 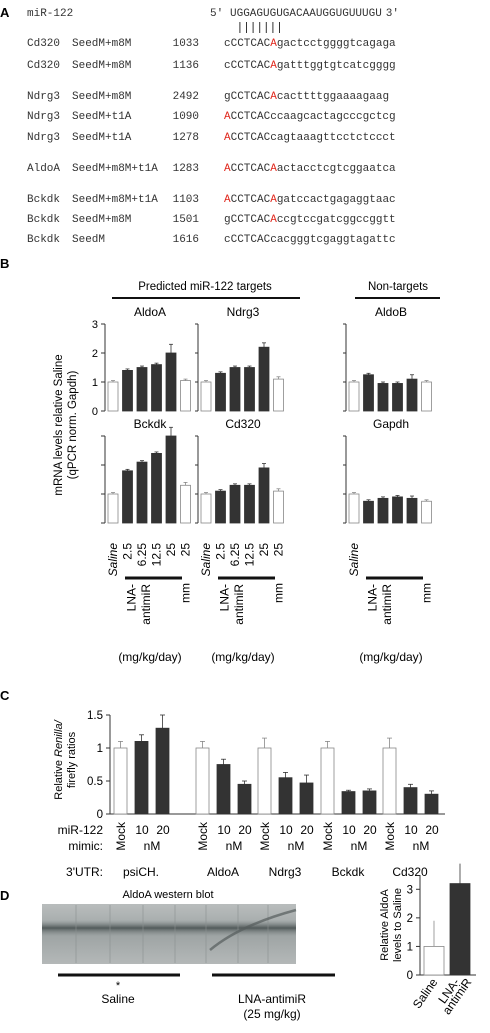 What do you see at coordinates (373, 597) in the screenshot?
I see `x-label-lna: LNA-` at bounding box center [373, 597].